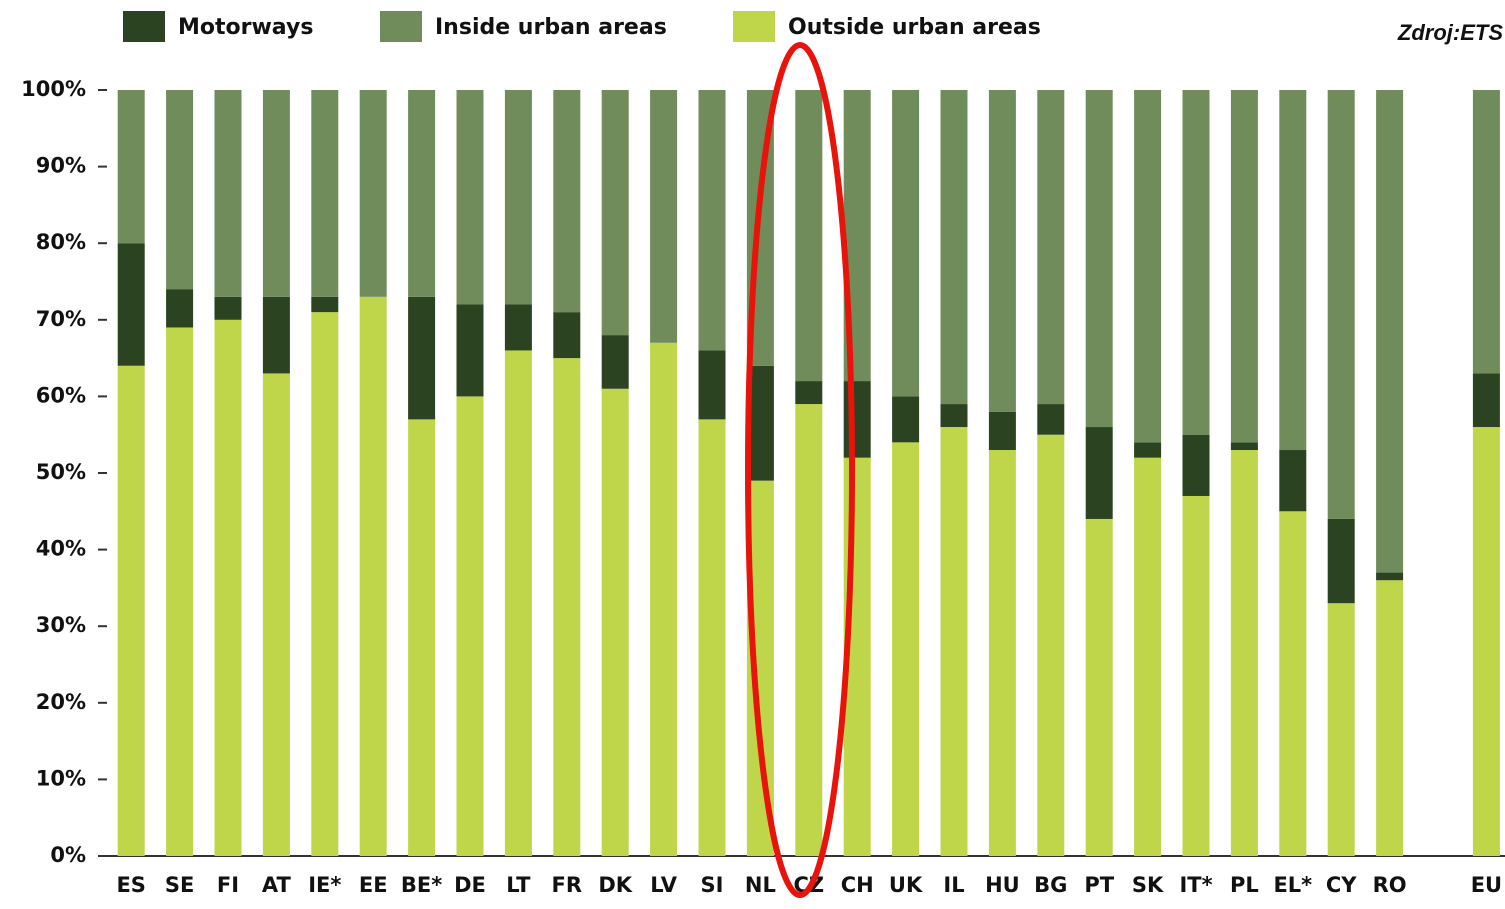  What do you see at coordinates (1341, 885) in the screenshot?
I see `x-tick-label: CY` at bounding box center [1341, 885].